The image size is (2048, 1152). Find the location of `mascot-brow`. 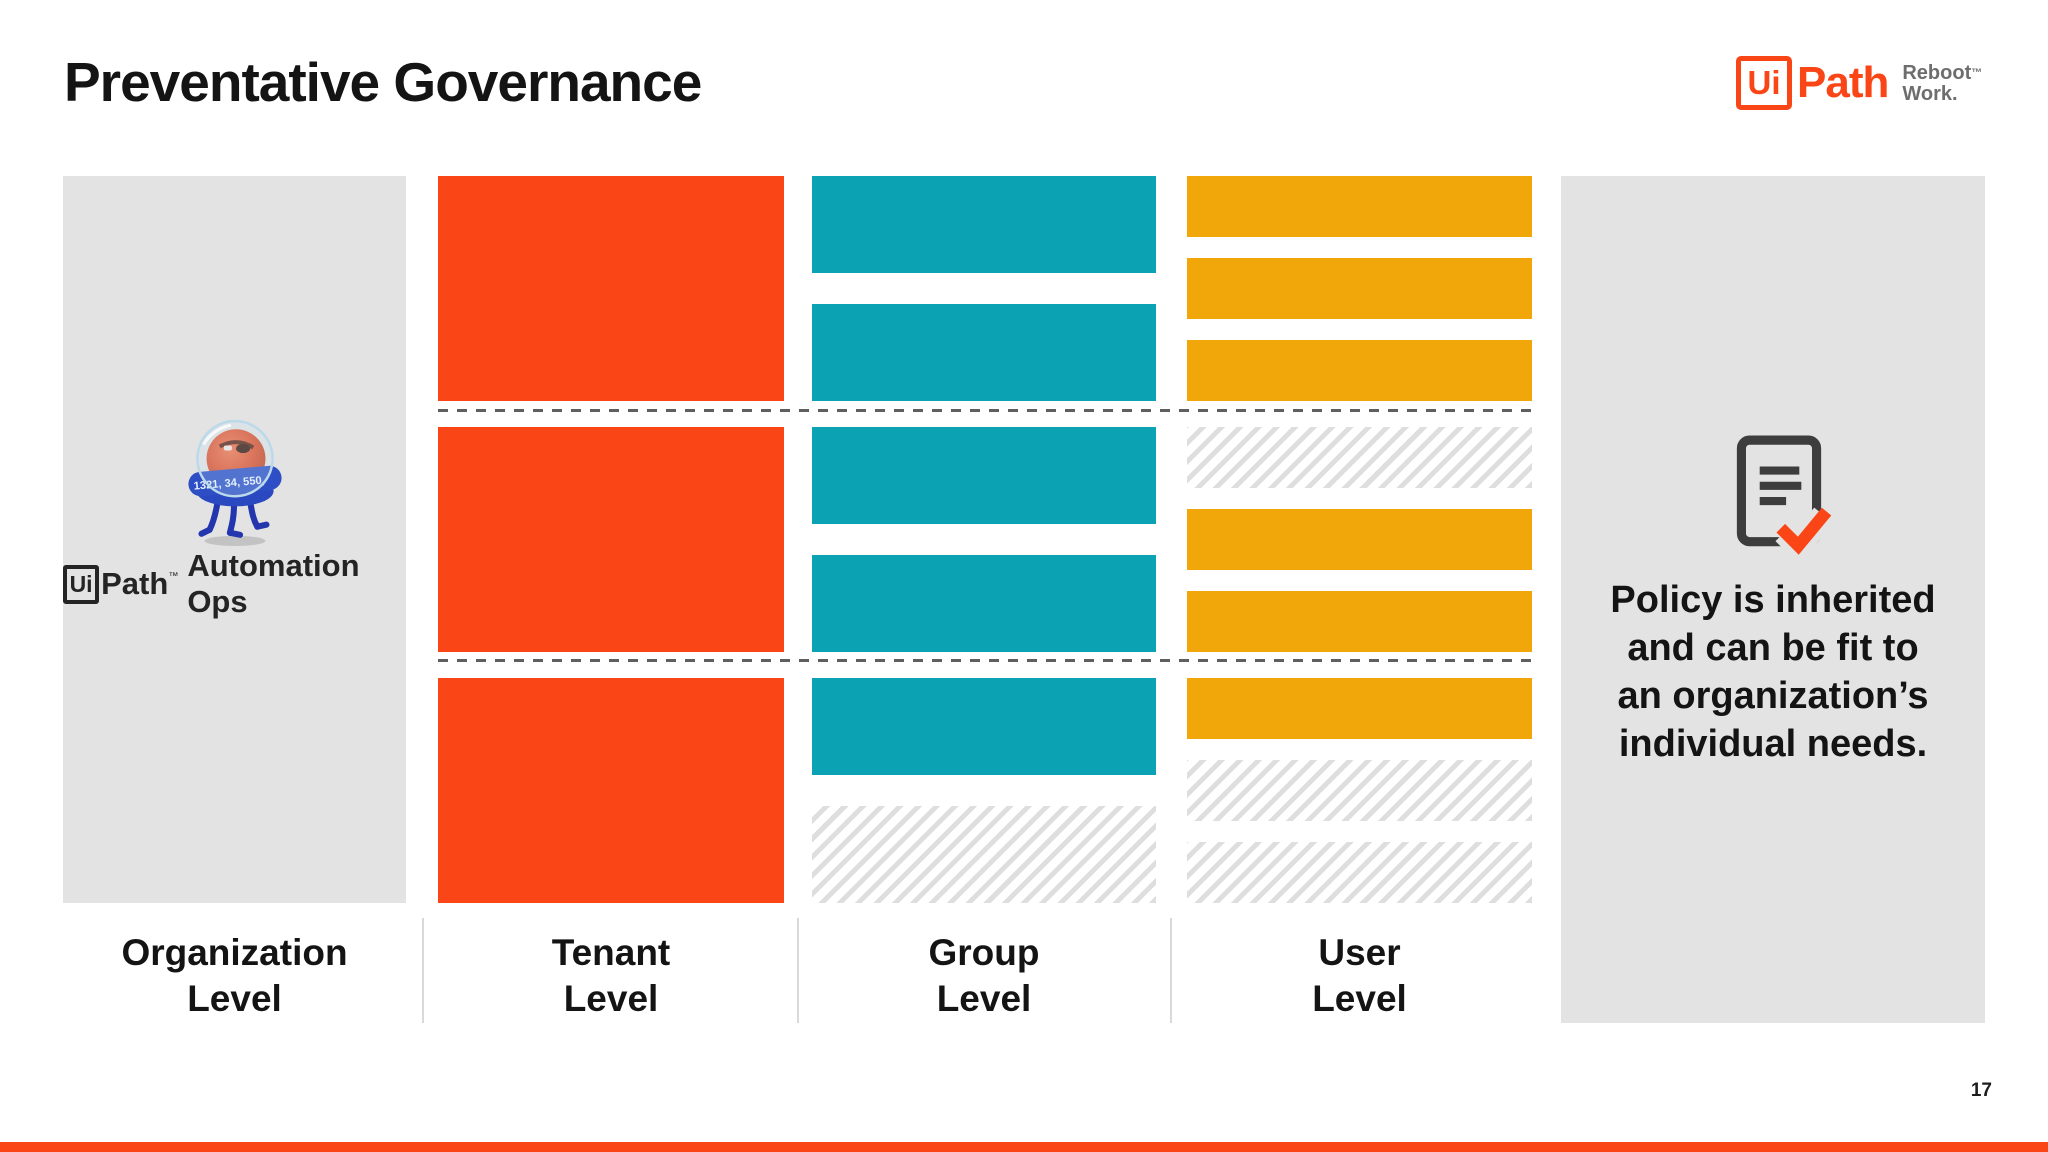

mascot-brow is located at coordinates (236, 445).